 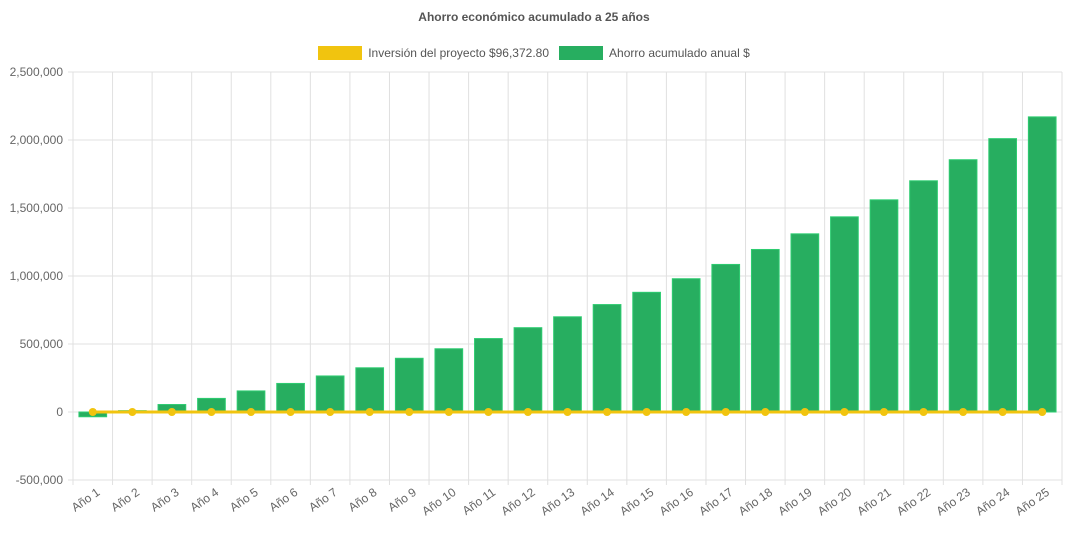 What do you see at coordinates (37, 140) in the screenshot?
I see `y-tick-label: 2,000,000` at bounding box center [37, 140].